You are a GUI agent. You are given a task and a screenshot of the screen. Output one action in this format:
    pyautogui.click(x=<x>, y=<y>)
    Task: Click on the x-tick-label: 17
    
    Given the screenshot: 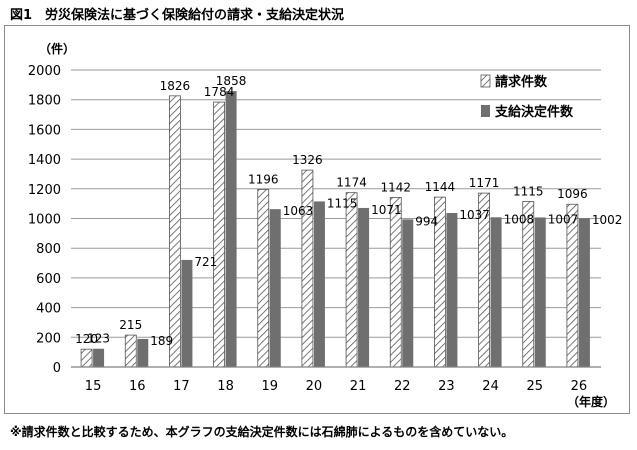 What is the action you would take?
    pyautogui.click(x=181, y=386)
    